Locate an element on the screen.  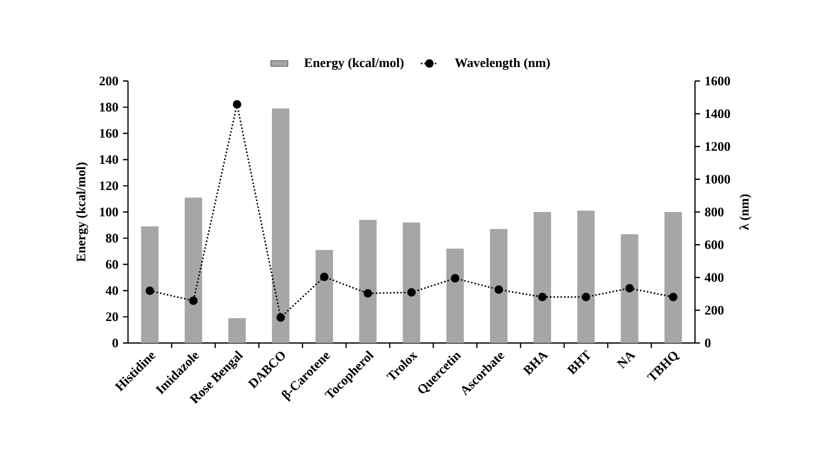
y-tick-label: 40 is located at coordinates (112, 290).